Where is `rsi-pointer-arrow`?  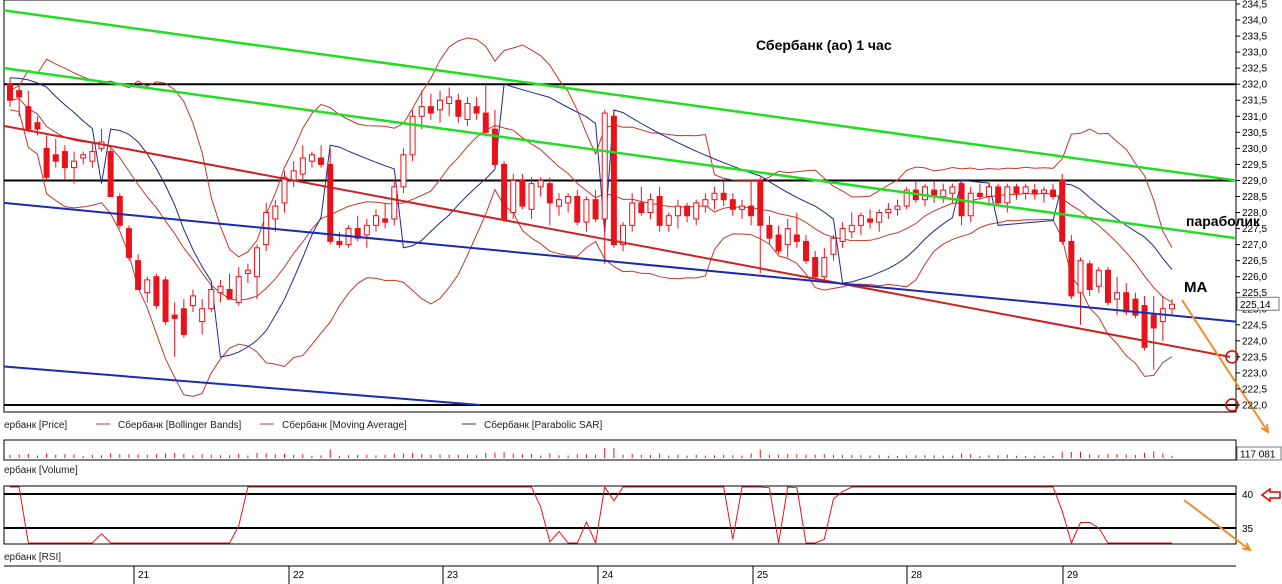
rsi-pointer-arrow is located at coordinates (1270, 495).